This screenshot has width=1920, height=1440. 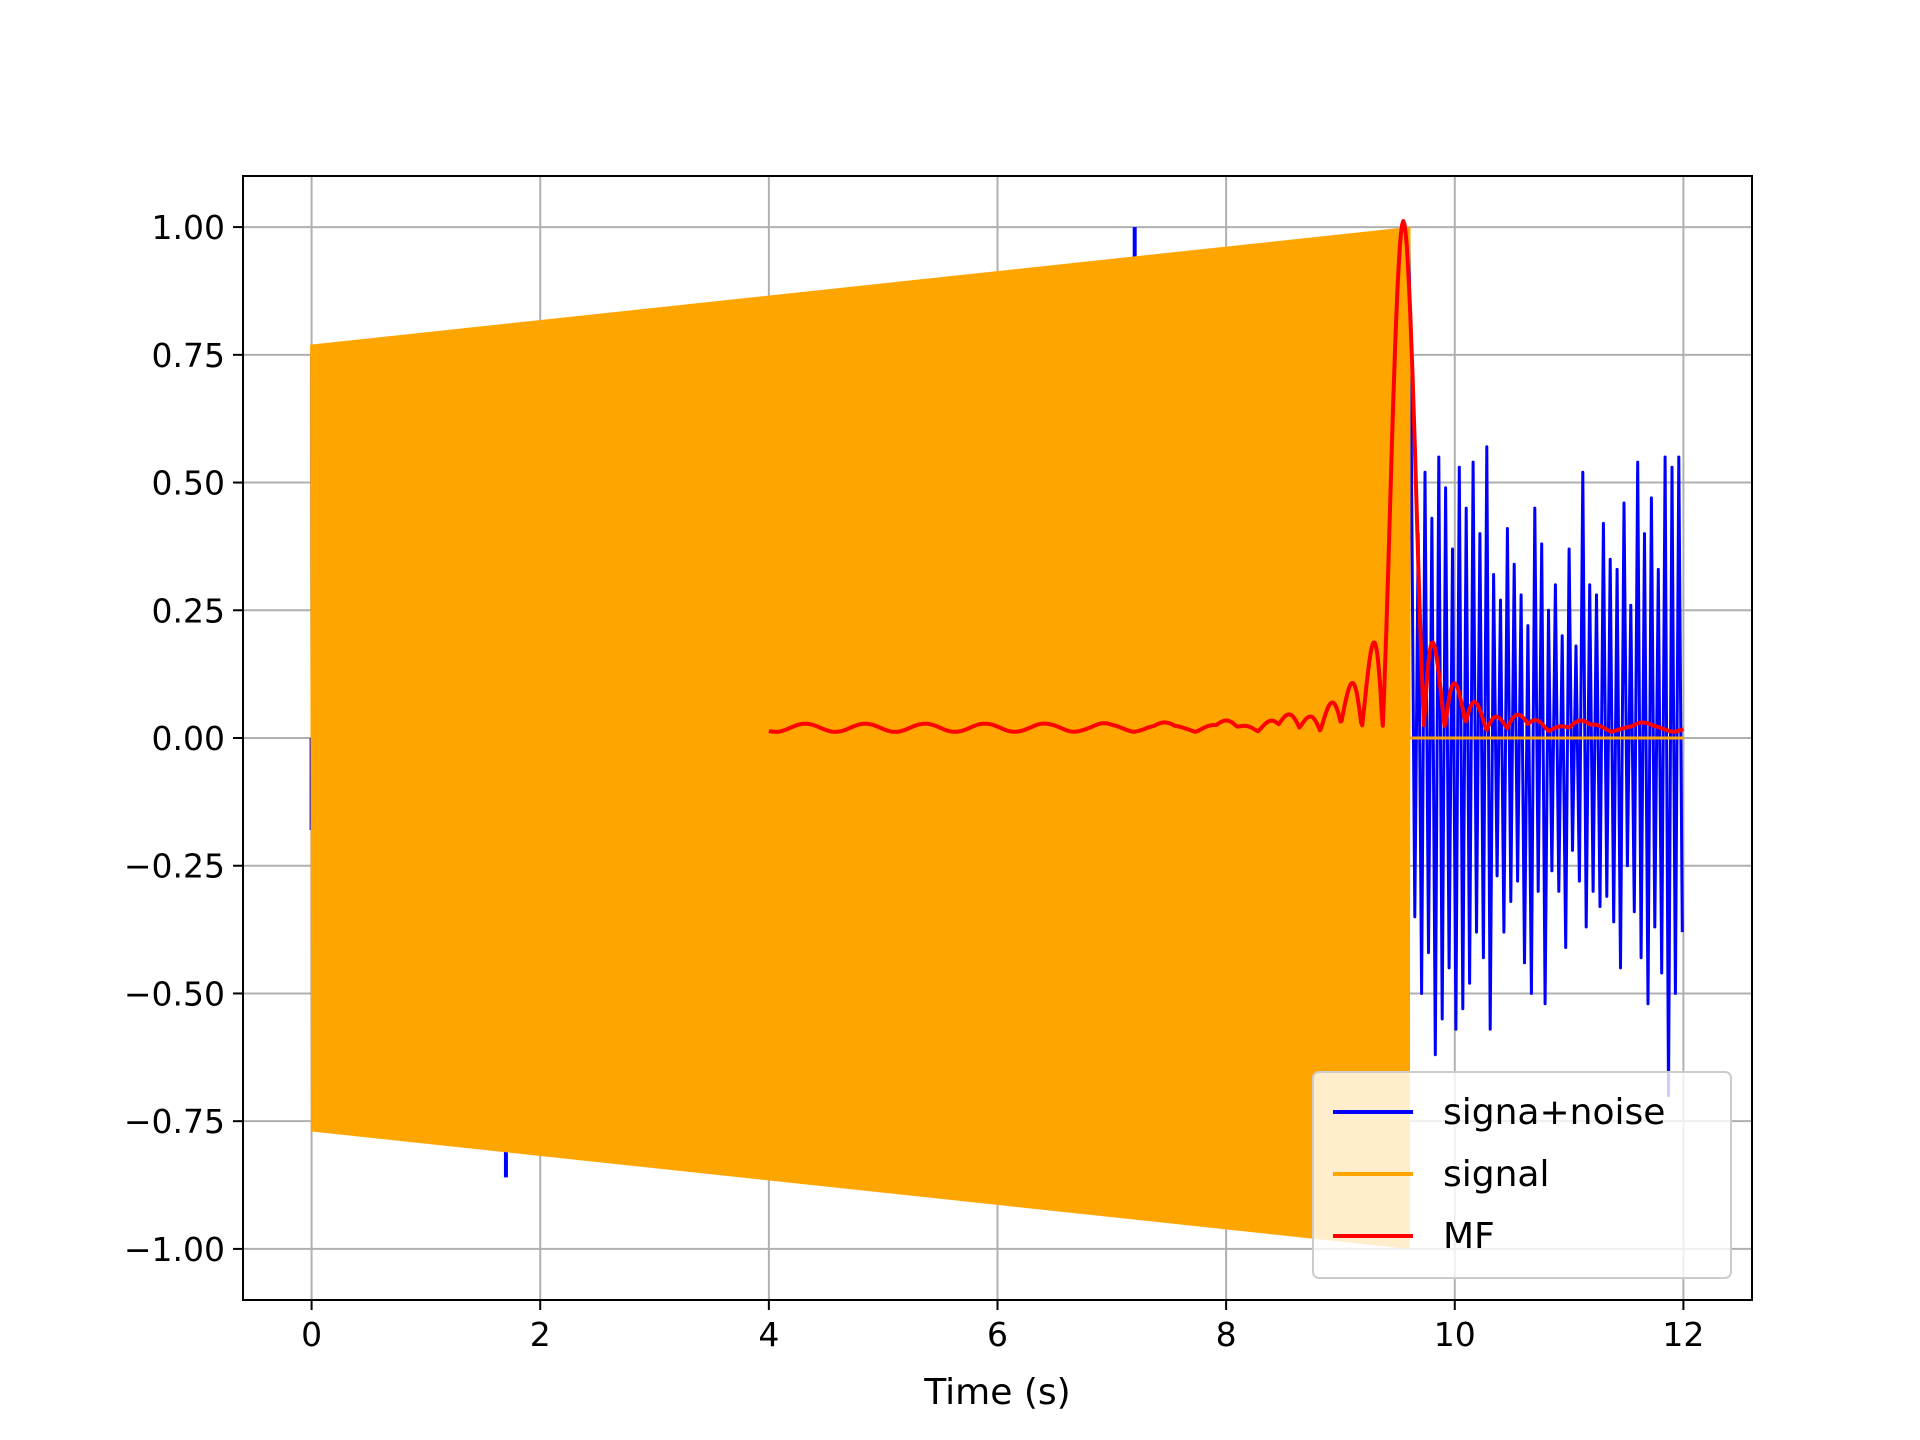 What do you see at coordinates (188, 610) in the screenshot?
I see `y-tick-label: 0.25` at bounding box center [188, 610].